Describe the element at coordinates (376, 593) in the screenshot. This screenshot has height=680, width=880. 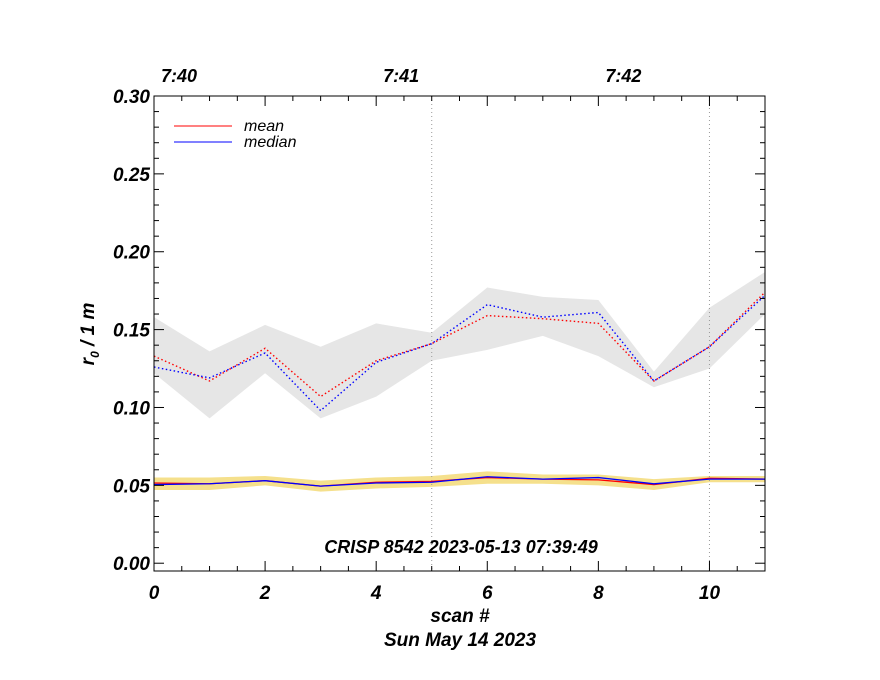
I see `x-tick-label: 4` at that location.